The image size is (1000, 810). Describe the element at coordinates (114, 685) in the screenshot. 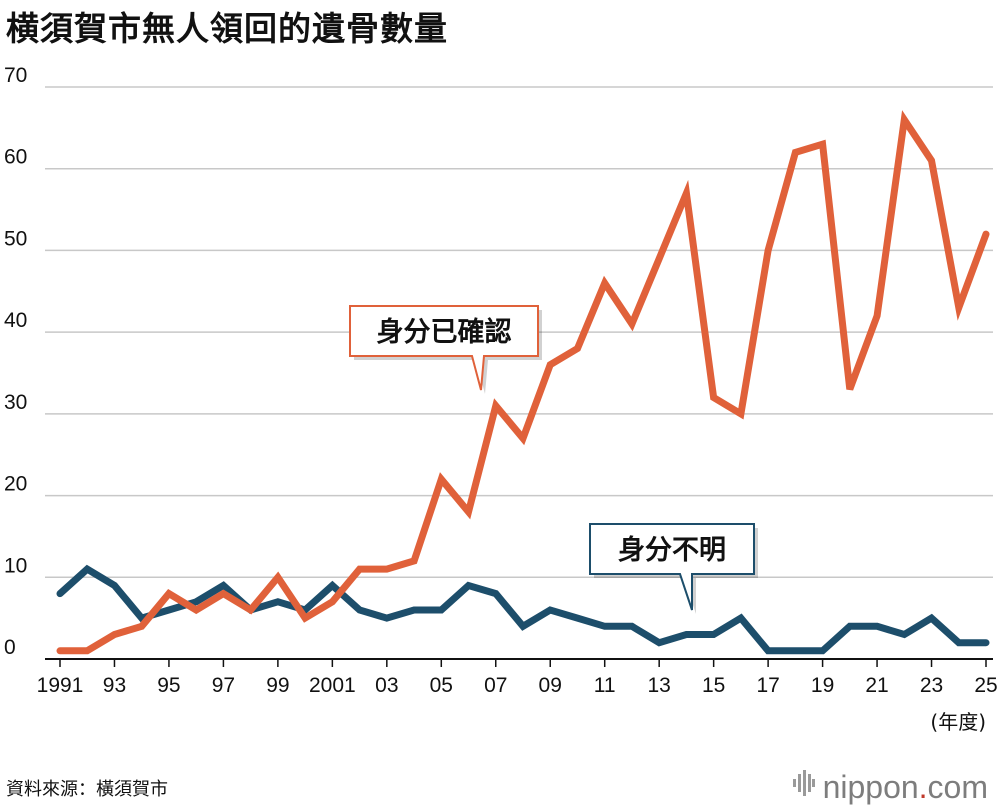

I see `x-tick-label: 93` at that location.